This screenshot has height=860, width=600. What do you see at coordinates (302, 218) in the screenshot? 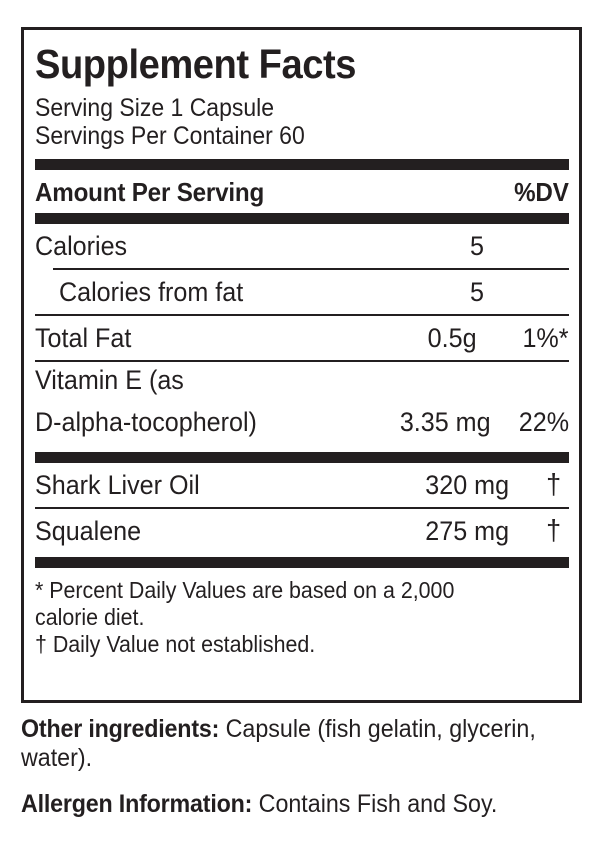
I see `rule-thick-header` at bounding box center [302, 218].